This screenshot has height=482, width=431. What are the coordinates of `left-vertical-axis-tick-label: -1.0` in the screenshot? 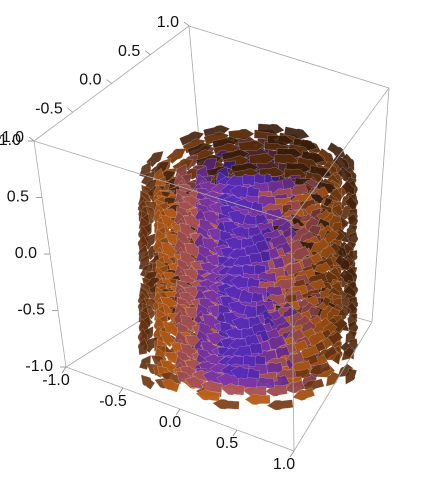 It's located at (39, 366).